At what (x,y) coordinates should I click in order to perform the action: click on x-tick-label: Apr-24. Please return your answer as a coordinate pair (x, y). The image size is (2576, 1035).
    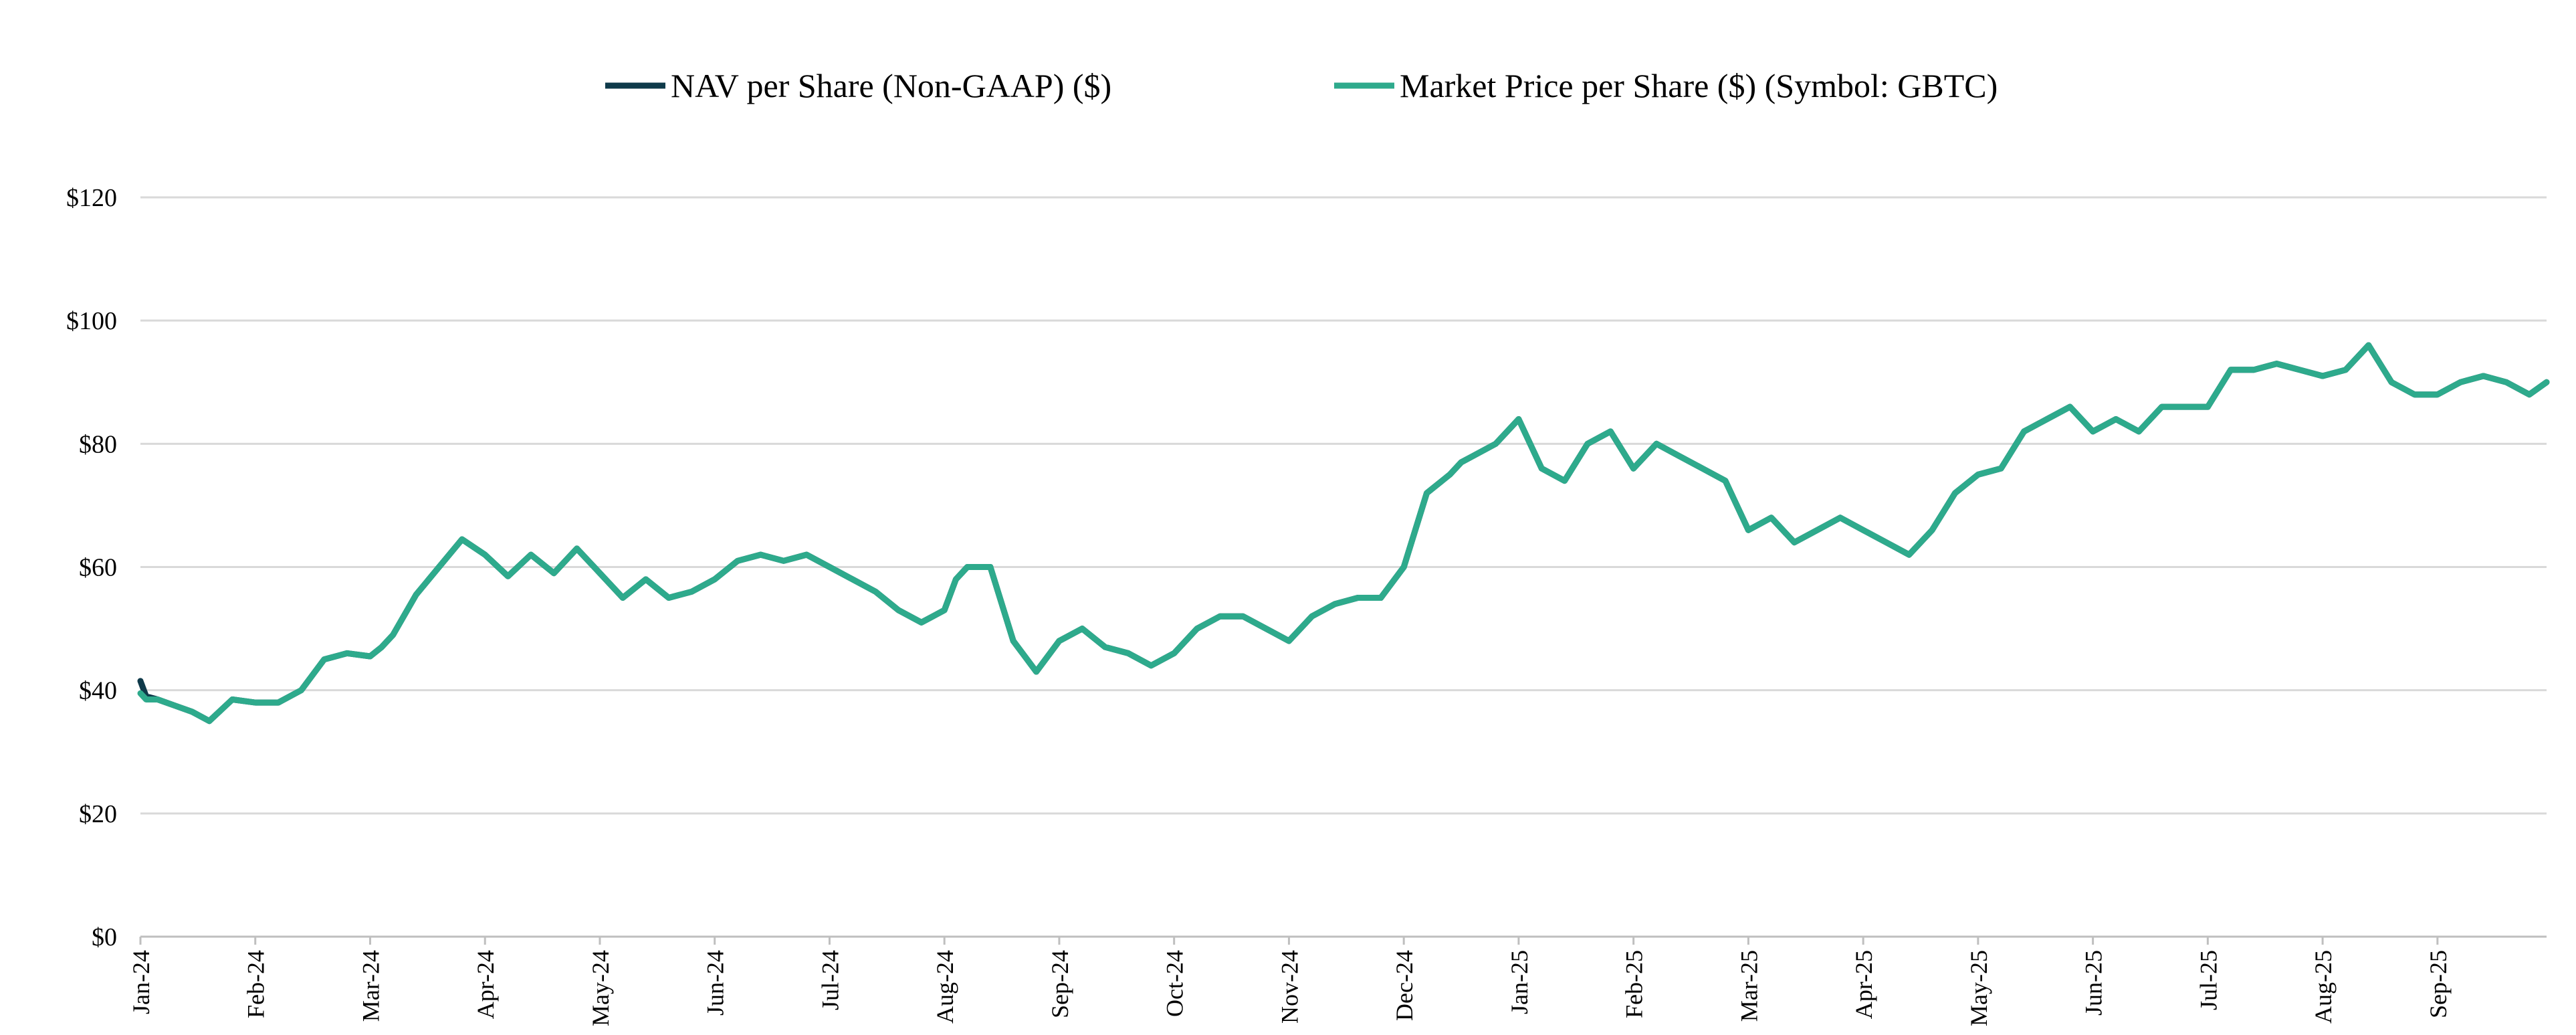
    Looking at the image, I should click on (485, 984).